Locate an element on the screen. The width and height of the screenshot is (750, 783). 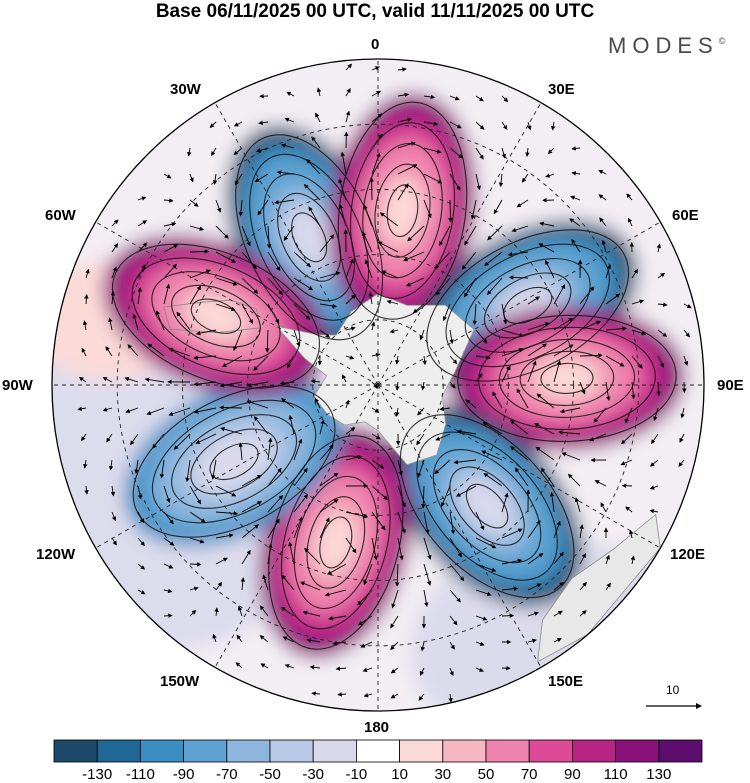
lon-label-180: 180 is located at coordinates (377, 727).